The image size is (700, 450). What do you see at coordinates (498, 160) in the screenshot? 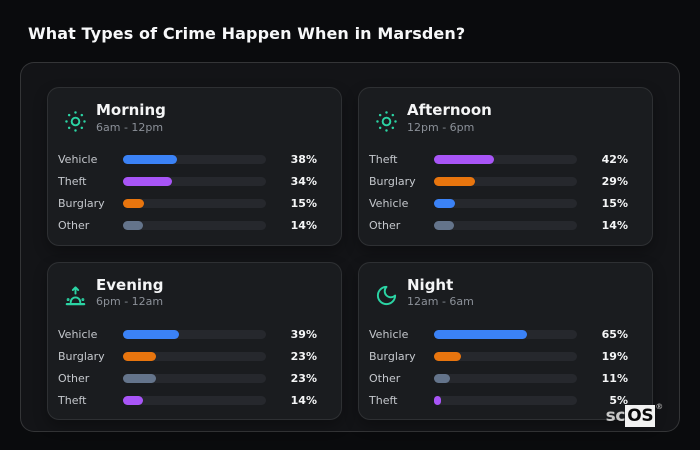
I see `crime-bar-row: Theft 42%` at bounding box center [498, 160].